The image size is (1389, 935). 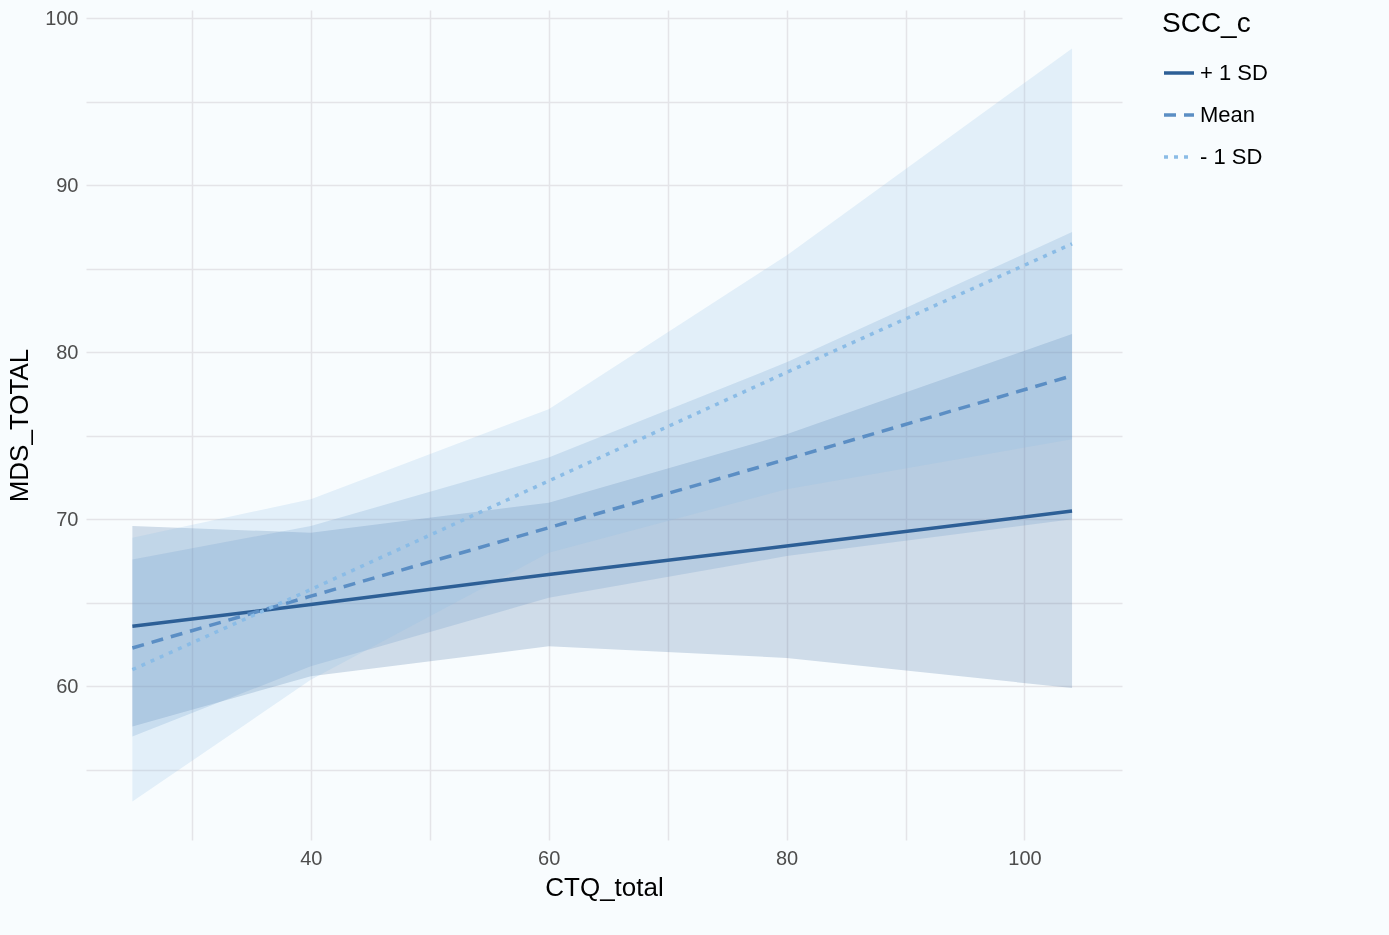 I want to click on line-series, so click(x=602, y=568).